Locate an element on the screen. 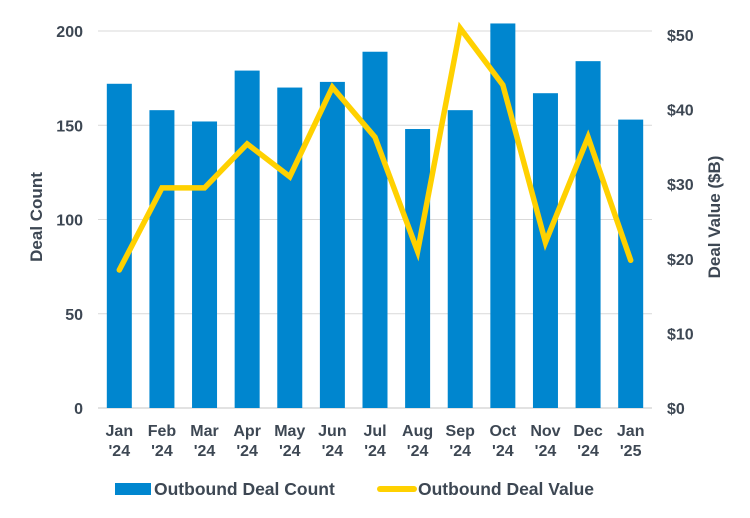  left-tick-label: 150 is located at coordinates (69, 126).